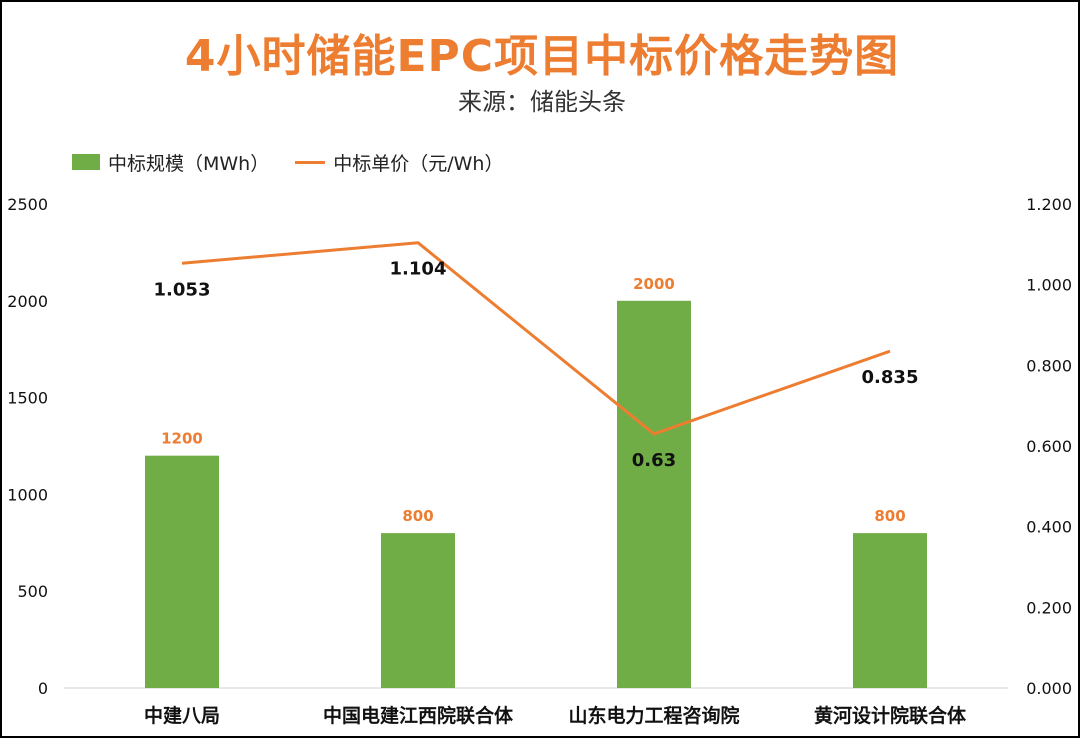 This screenshot has height=738, width=1080. What do you see at coordinates (182, 289) in the screenshot?
I see `line-value-label: 1.053` at bounding box center [182, 289].